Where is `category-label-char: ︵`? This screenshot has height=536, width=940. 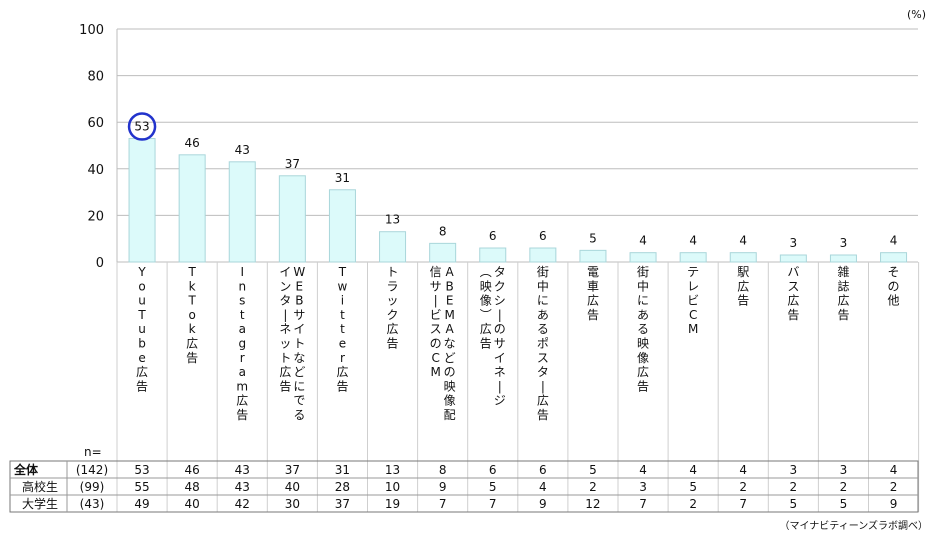
category-label-char: ︵ is located at coordinates (486, 272).